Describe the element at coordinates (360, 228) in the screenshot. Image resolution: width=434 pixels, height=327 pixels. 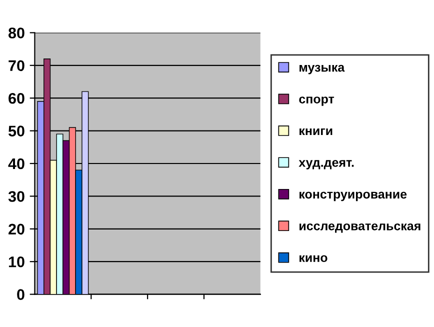
I see `legend-label: исследовательская` at that location.